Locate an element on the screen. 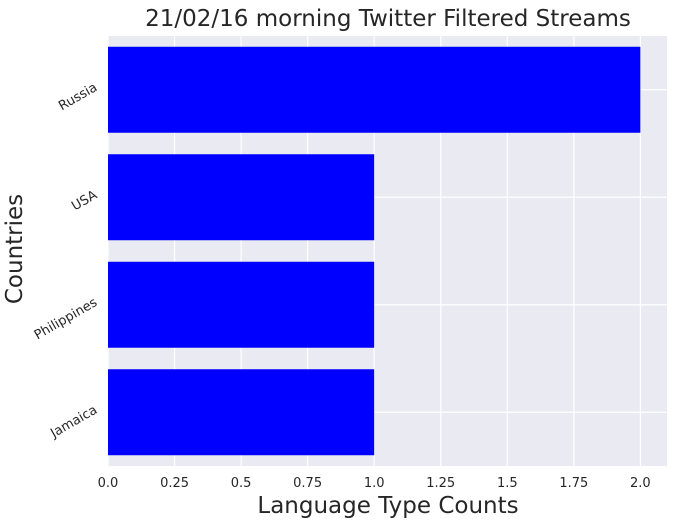 Image resolution: width=674 pixels, height=523 pixels. x-axis-label: Language Type Counts is located at coordinates (387, 506).